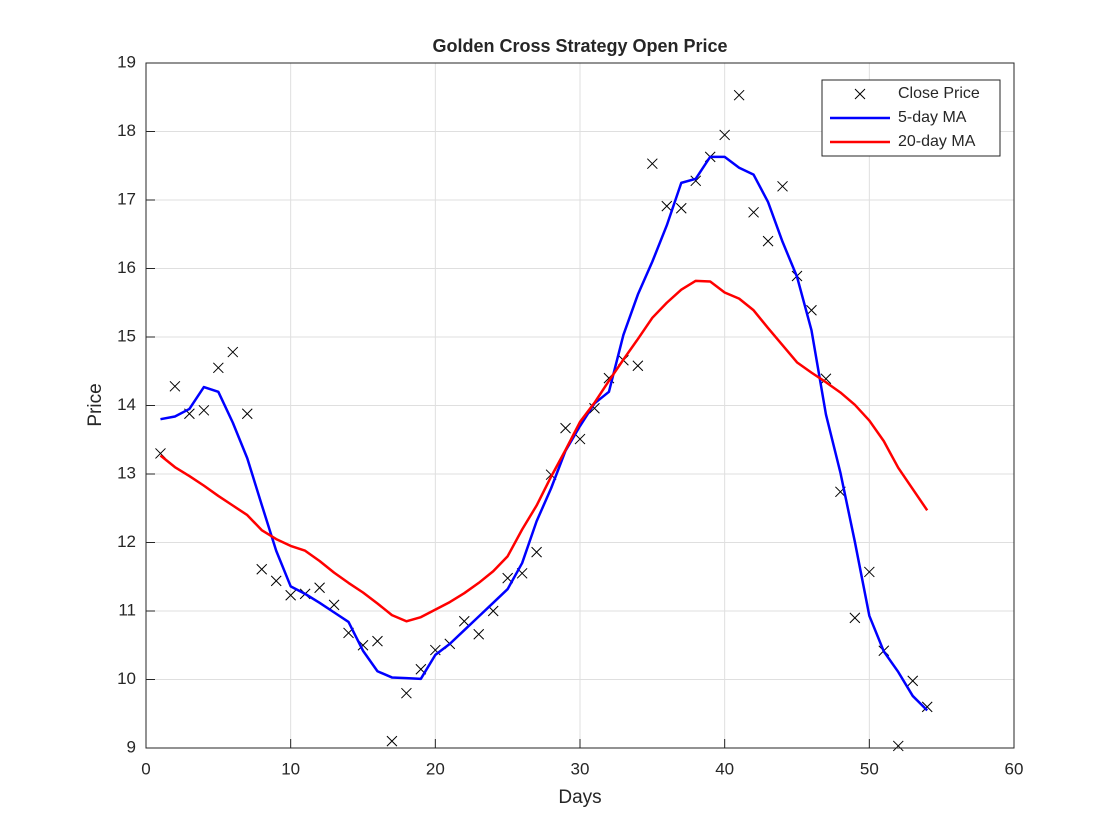  What do you see at coordinates (126, 198) in the screenshot?
I see `y-tick-label: 17` at bounding box center [126, 198].